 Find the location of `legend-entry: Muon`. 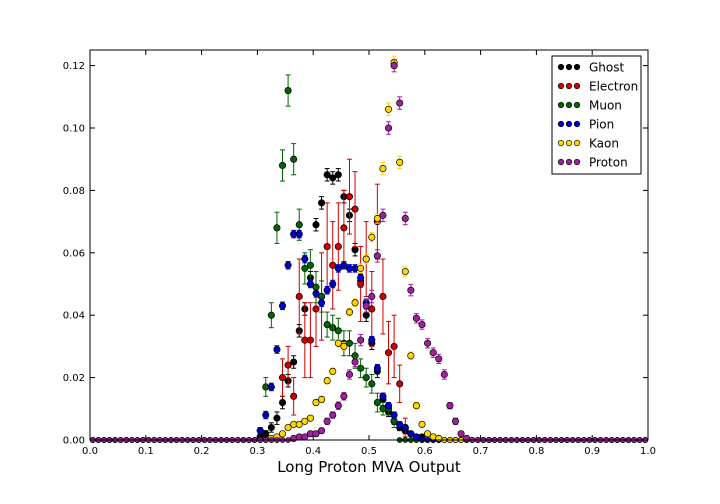

legend-entry: Muon is located at coordinates (589, 106).